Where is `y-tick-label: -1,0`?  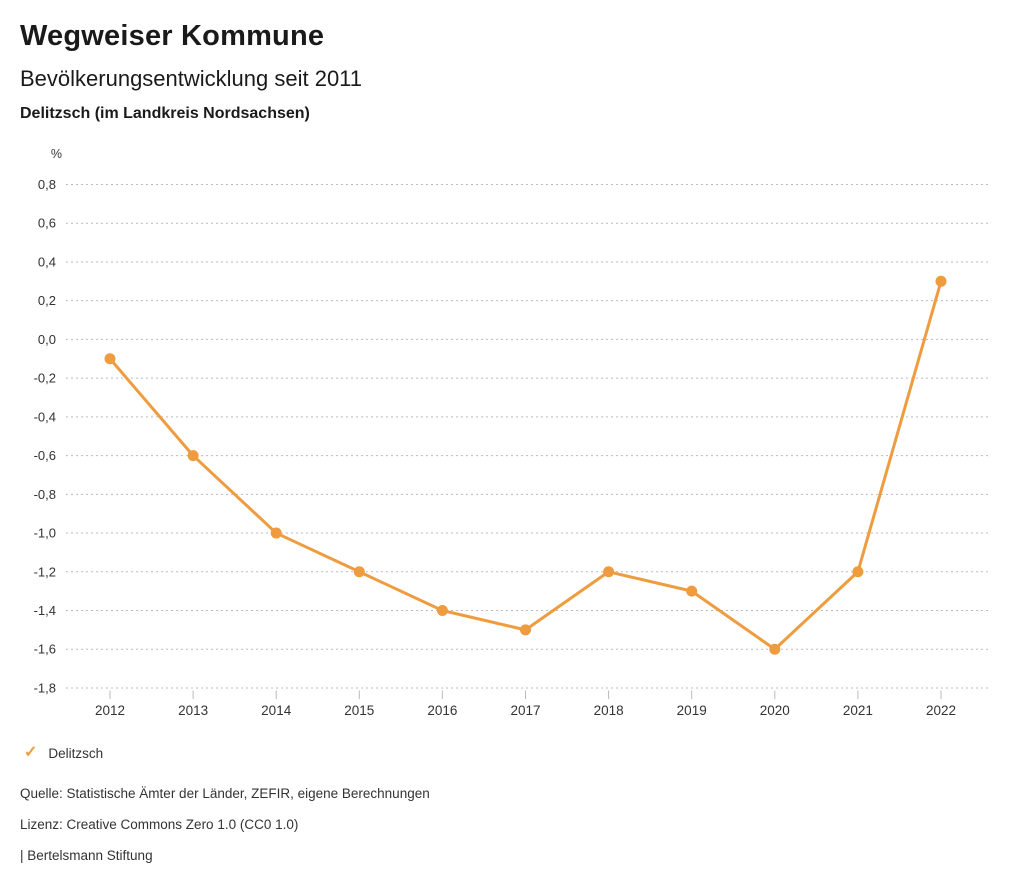
y-tick-label: -1,0 is located at coordinates (45, 533).